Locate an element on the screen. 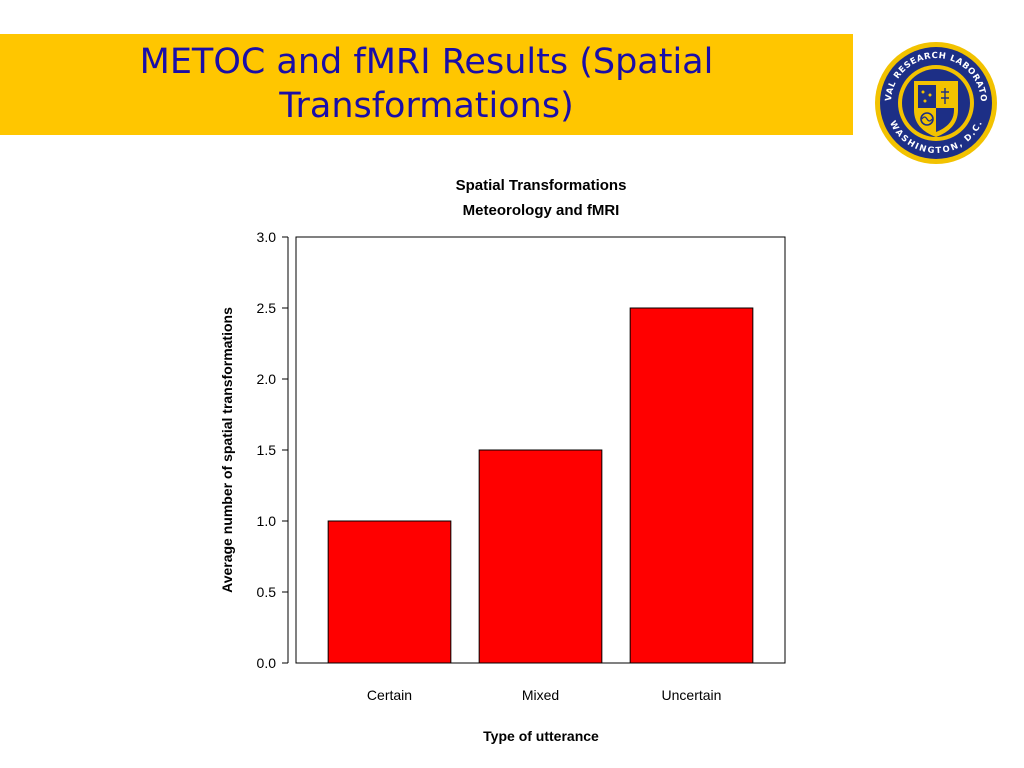  x-tick-label-mixed: Mixed is located at coordinates (540, 695).